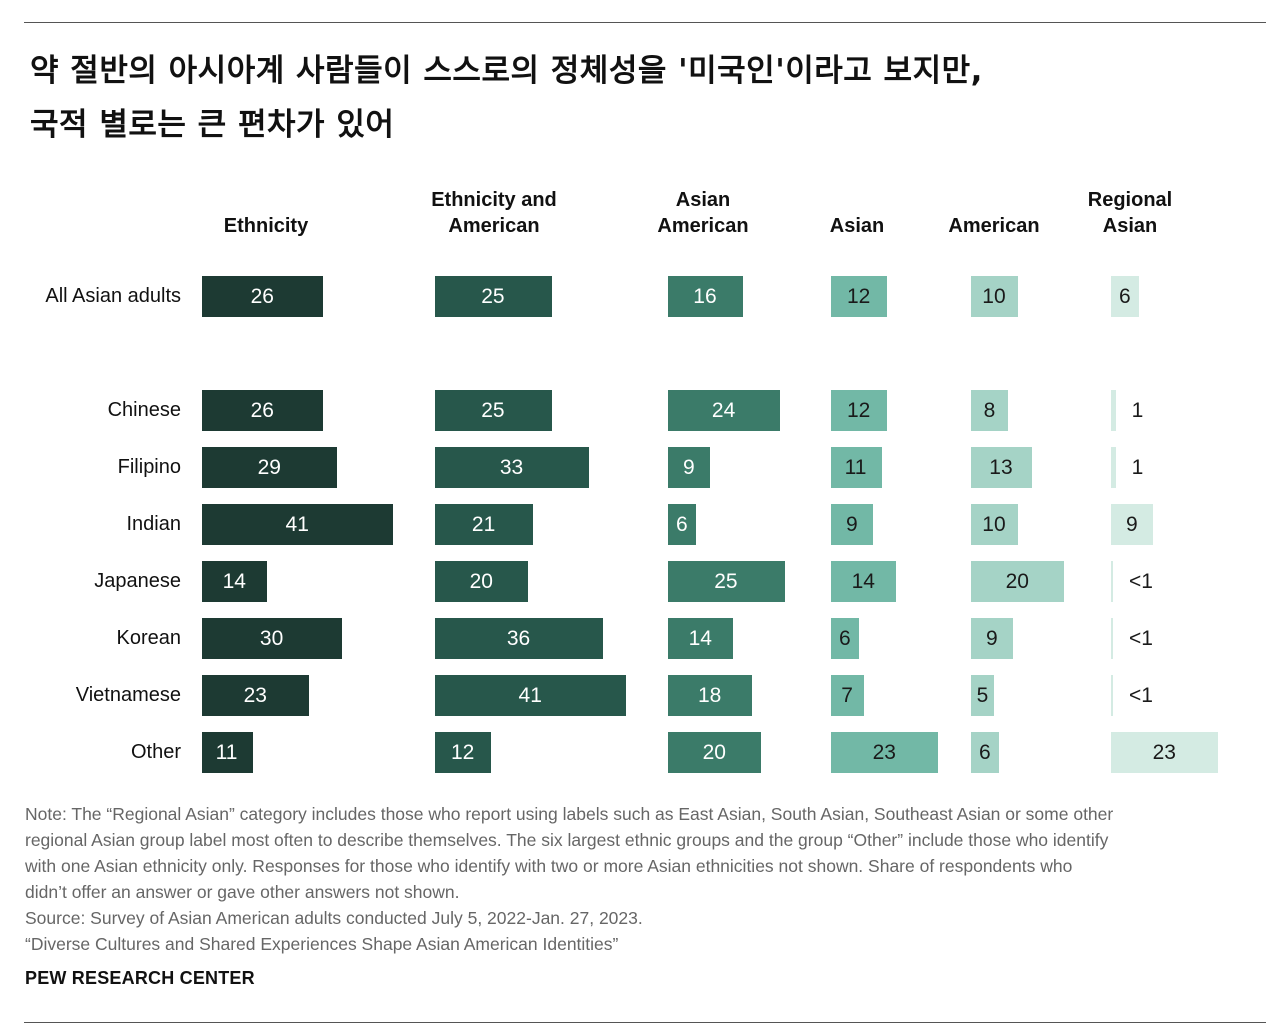  Describe the element at coordinates (726, 581) in the screenshot. I see `data-label: 25` at that location.